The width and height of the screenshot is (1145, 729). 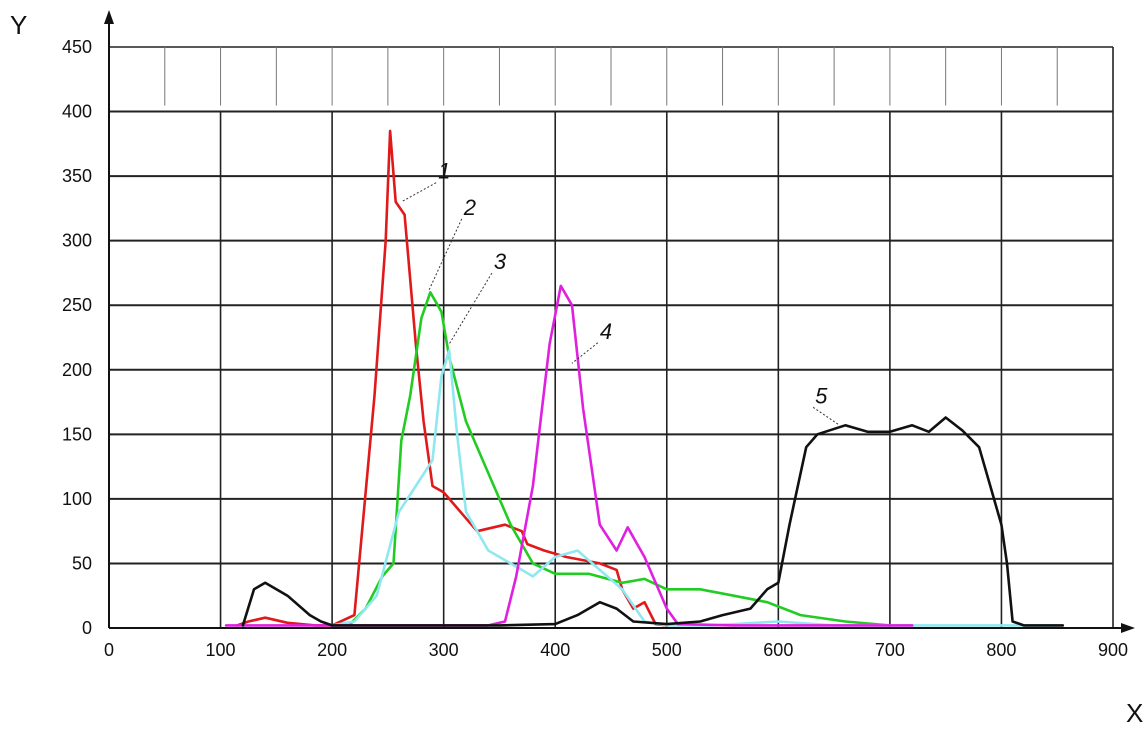 What do you see at coordinates (500, 261) in the screenshot?
I see `series-label-3: 3` at bounding box center [500, 261].